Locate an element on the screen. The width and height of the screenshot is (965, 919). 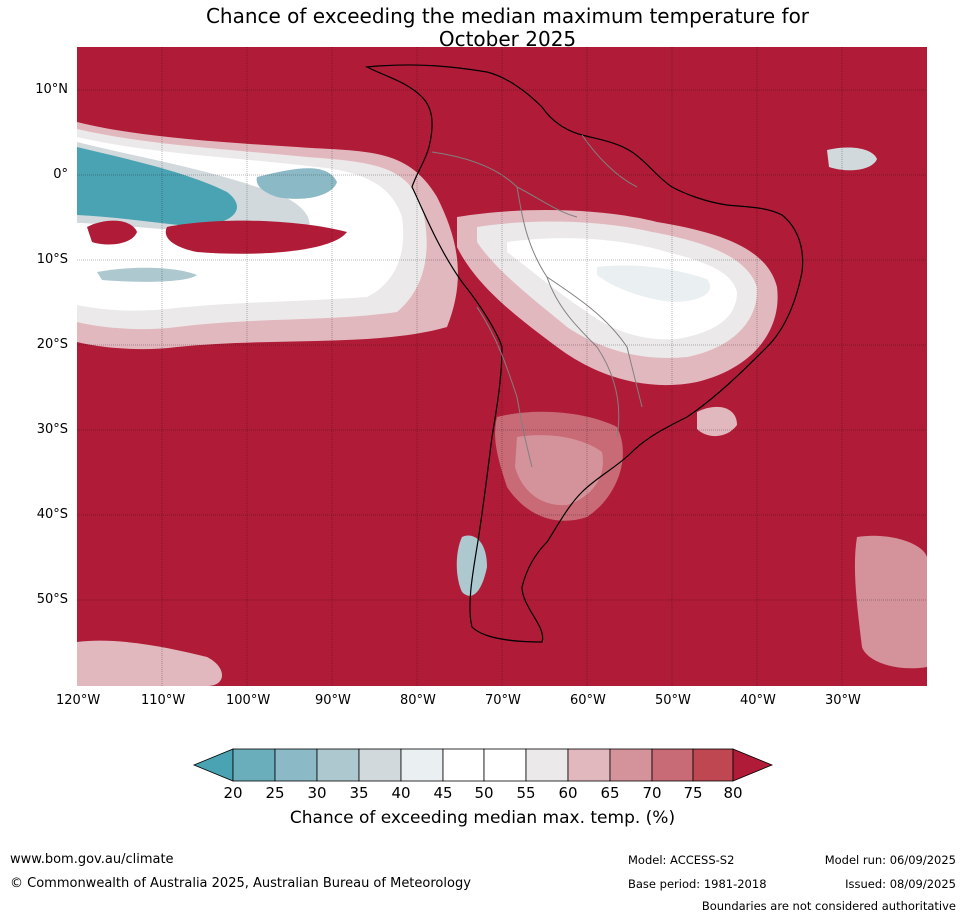
model-name: Model: ACCESS-S2 is located at coordinates (681, 860).